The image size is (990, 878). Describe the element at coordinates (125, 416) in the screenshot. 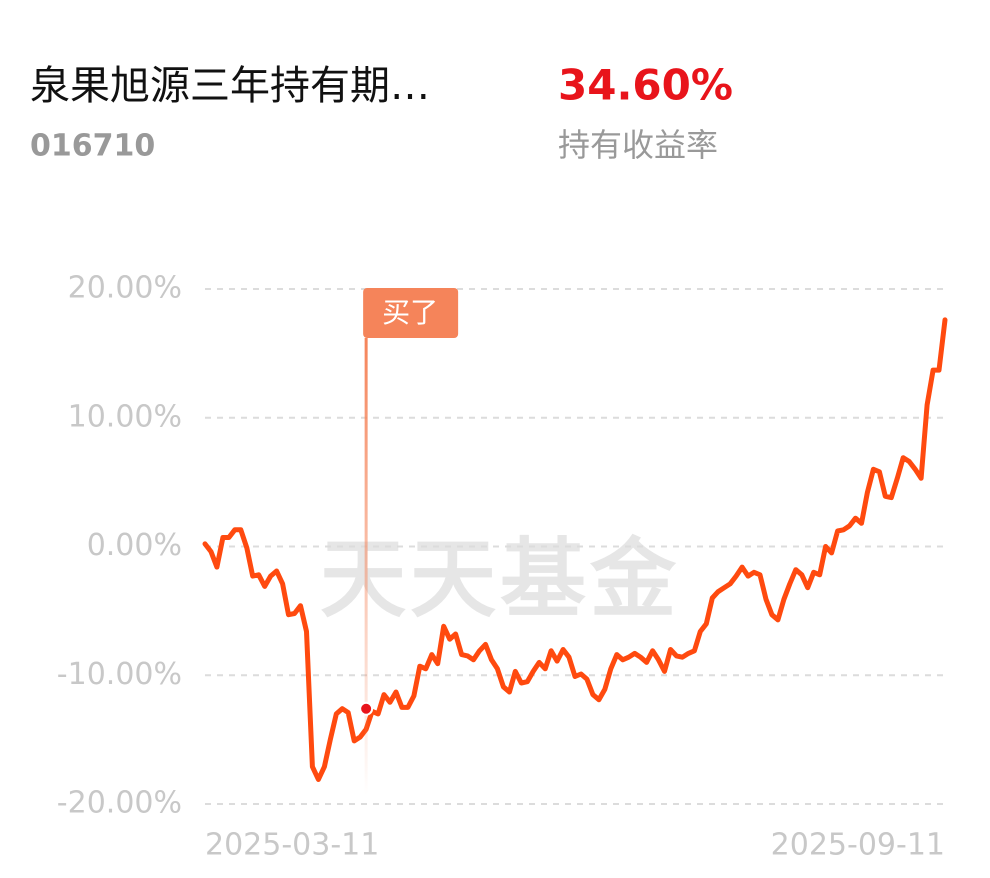

I see `y-tick-label: 10.00%` at that location.